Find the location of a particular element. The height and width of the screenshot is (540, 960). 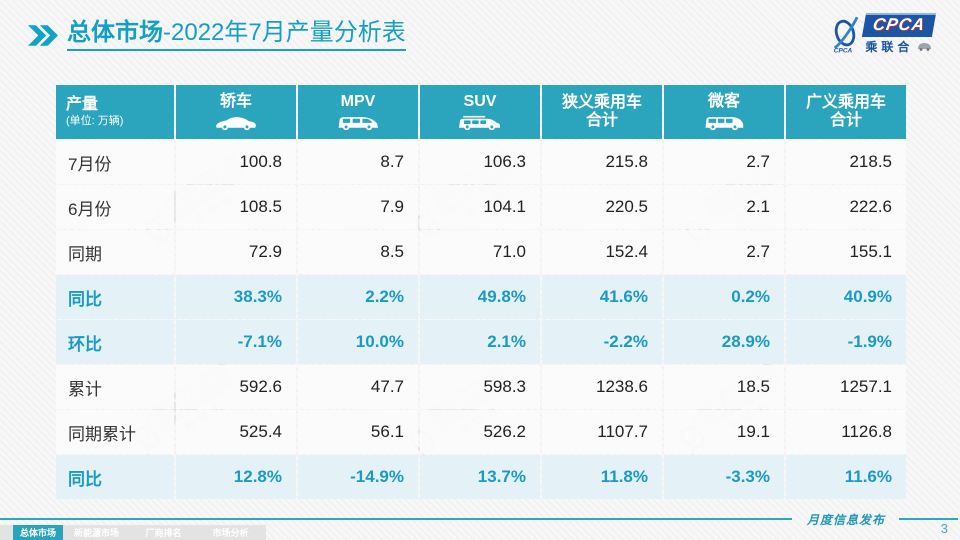

row-label: 7月份 is located at coordinates (115, 162).